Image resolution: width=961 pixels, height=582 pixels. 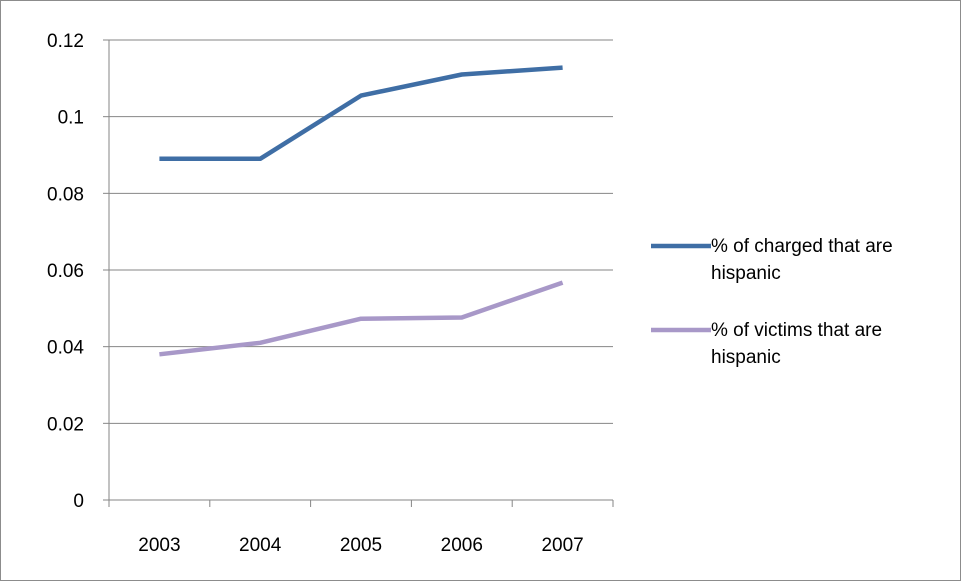 I want to click on x-tick-label: 2003, so click(x=159, y=545).